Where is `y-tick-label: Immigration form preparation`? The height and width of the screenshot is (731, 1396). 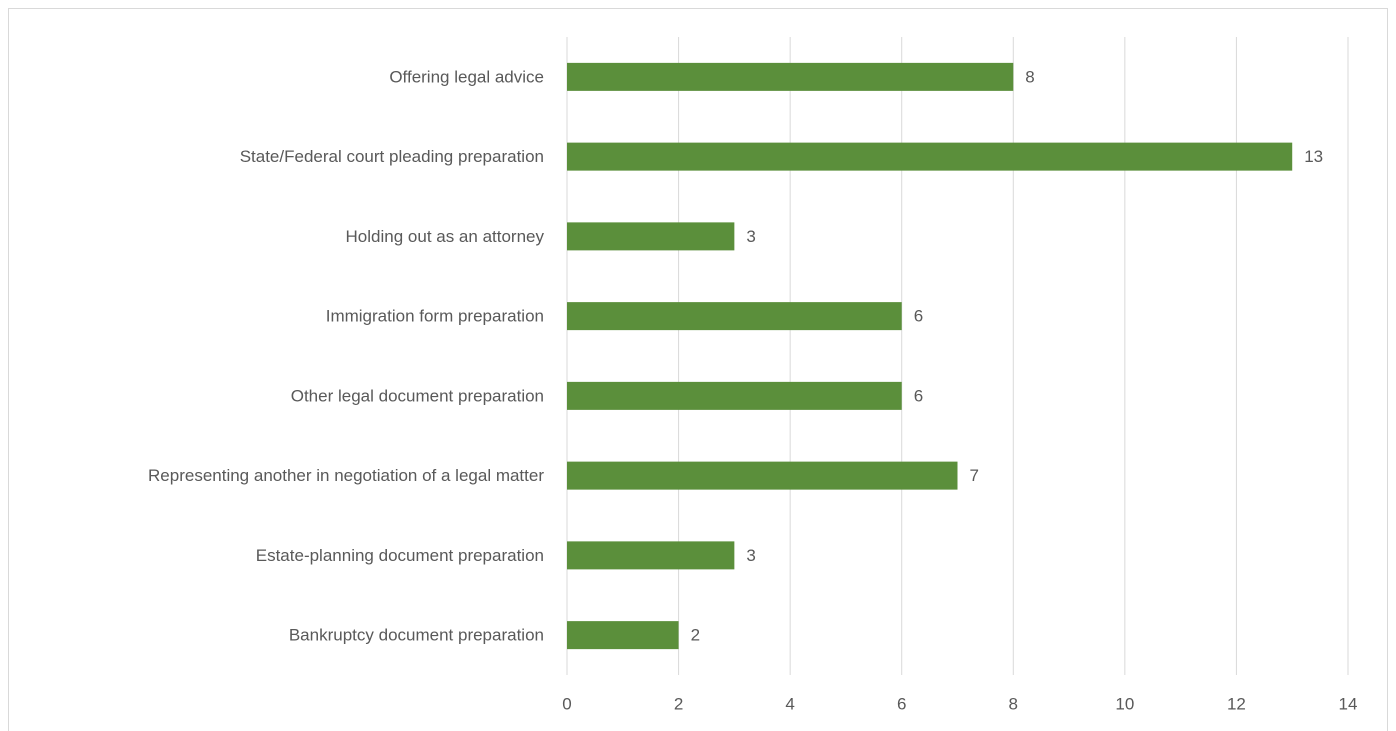
y-tick-label: Immigration form preparation is located at coordinates (435, 316).